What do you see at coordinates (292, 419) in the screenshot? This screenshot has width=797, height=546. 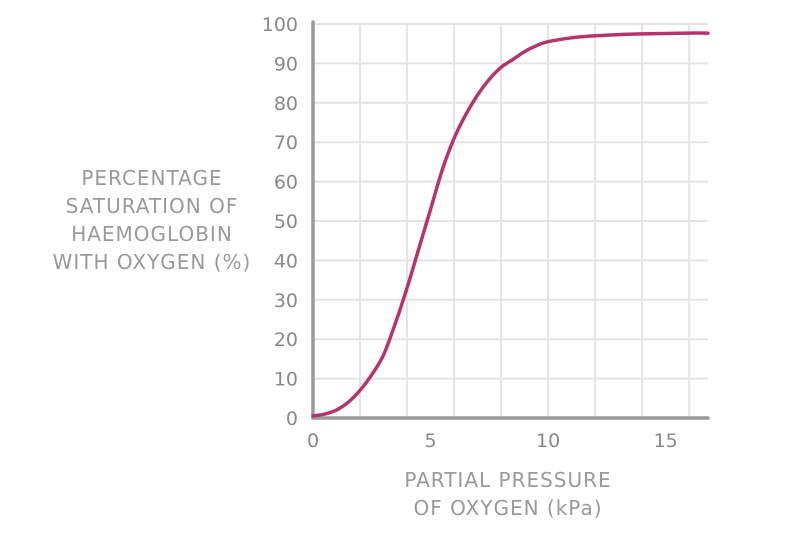 I see `y-tick-label: 0` at bounding box center [292, 419].